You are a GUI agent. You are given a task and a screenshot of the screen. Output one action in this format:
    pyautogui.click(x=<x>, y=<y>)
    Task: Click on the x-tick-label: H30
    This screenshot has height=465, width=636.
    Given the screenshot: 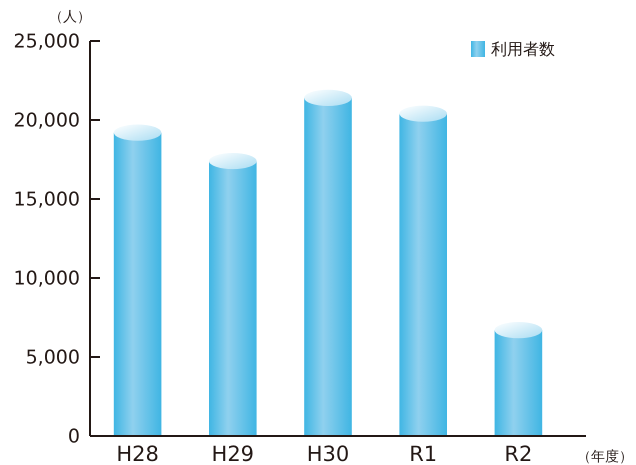 What is the action you would take?
    pyautogui.click(x=328, y=453)
    